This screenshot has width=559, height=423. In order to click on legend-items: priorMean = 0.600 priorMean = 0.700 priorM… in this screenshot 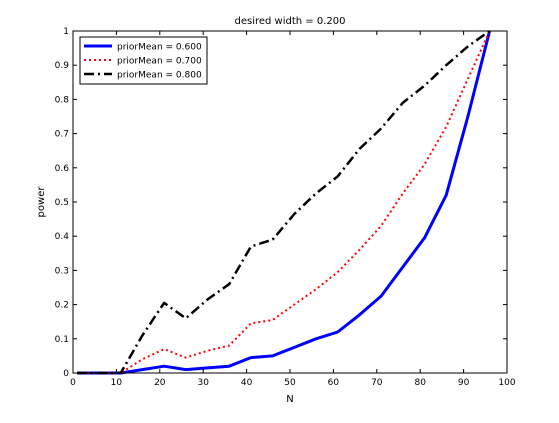, I will do `click(143, 62)`.